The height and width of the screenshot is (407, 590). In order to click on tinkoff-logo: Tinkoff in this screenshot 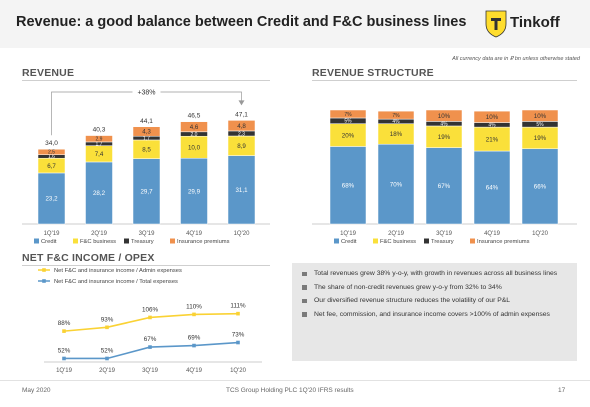, I will do `click(534, 24)`.